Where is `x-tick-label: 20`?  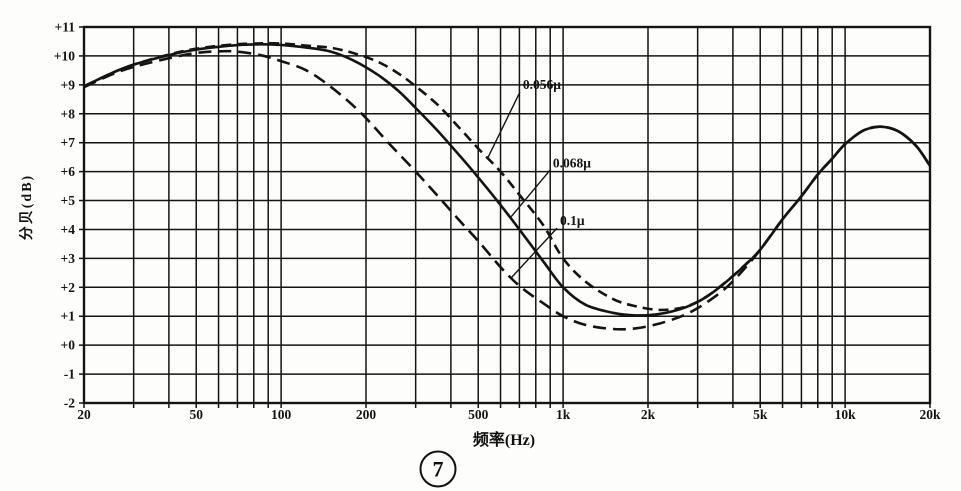 x-tick-label: 20 is located at coordinates (84, 414).